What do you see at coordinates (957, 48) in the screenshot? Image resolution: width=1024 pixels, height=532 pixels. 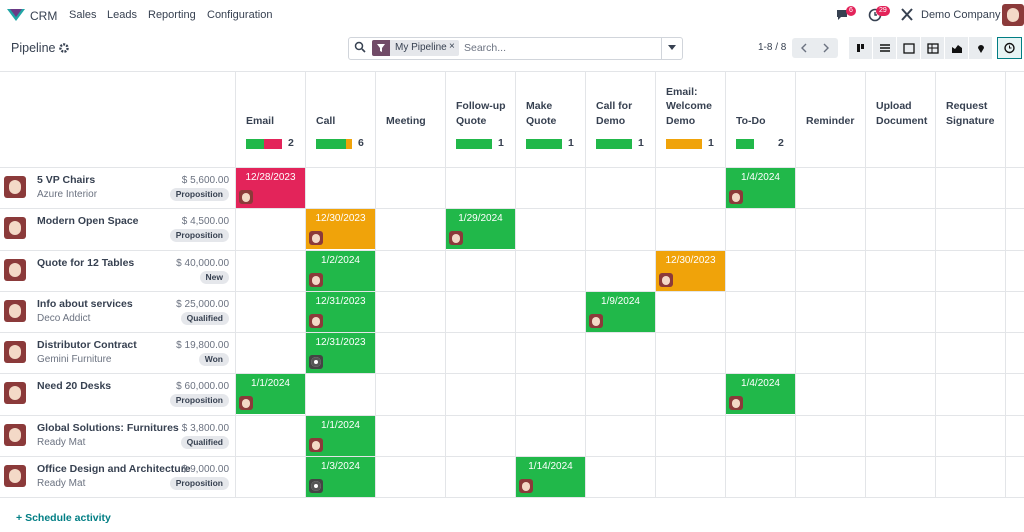 I see `view-graph` at bounding box center [957, 48].